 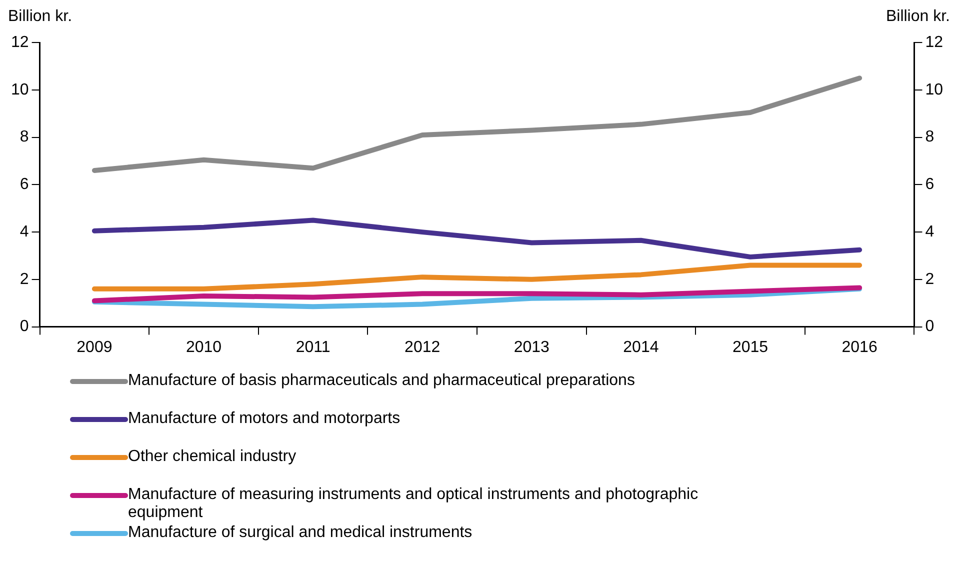 What do you see at coordinates (204, 347) in the screenshot?
I see `x-tick-label: 2010` at bounding box center [204, 347].